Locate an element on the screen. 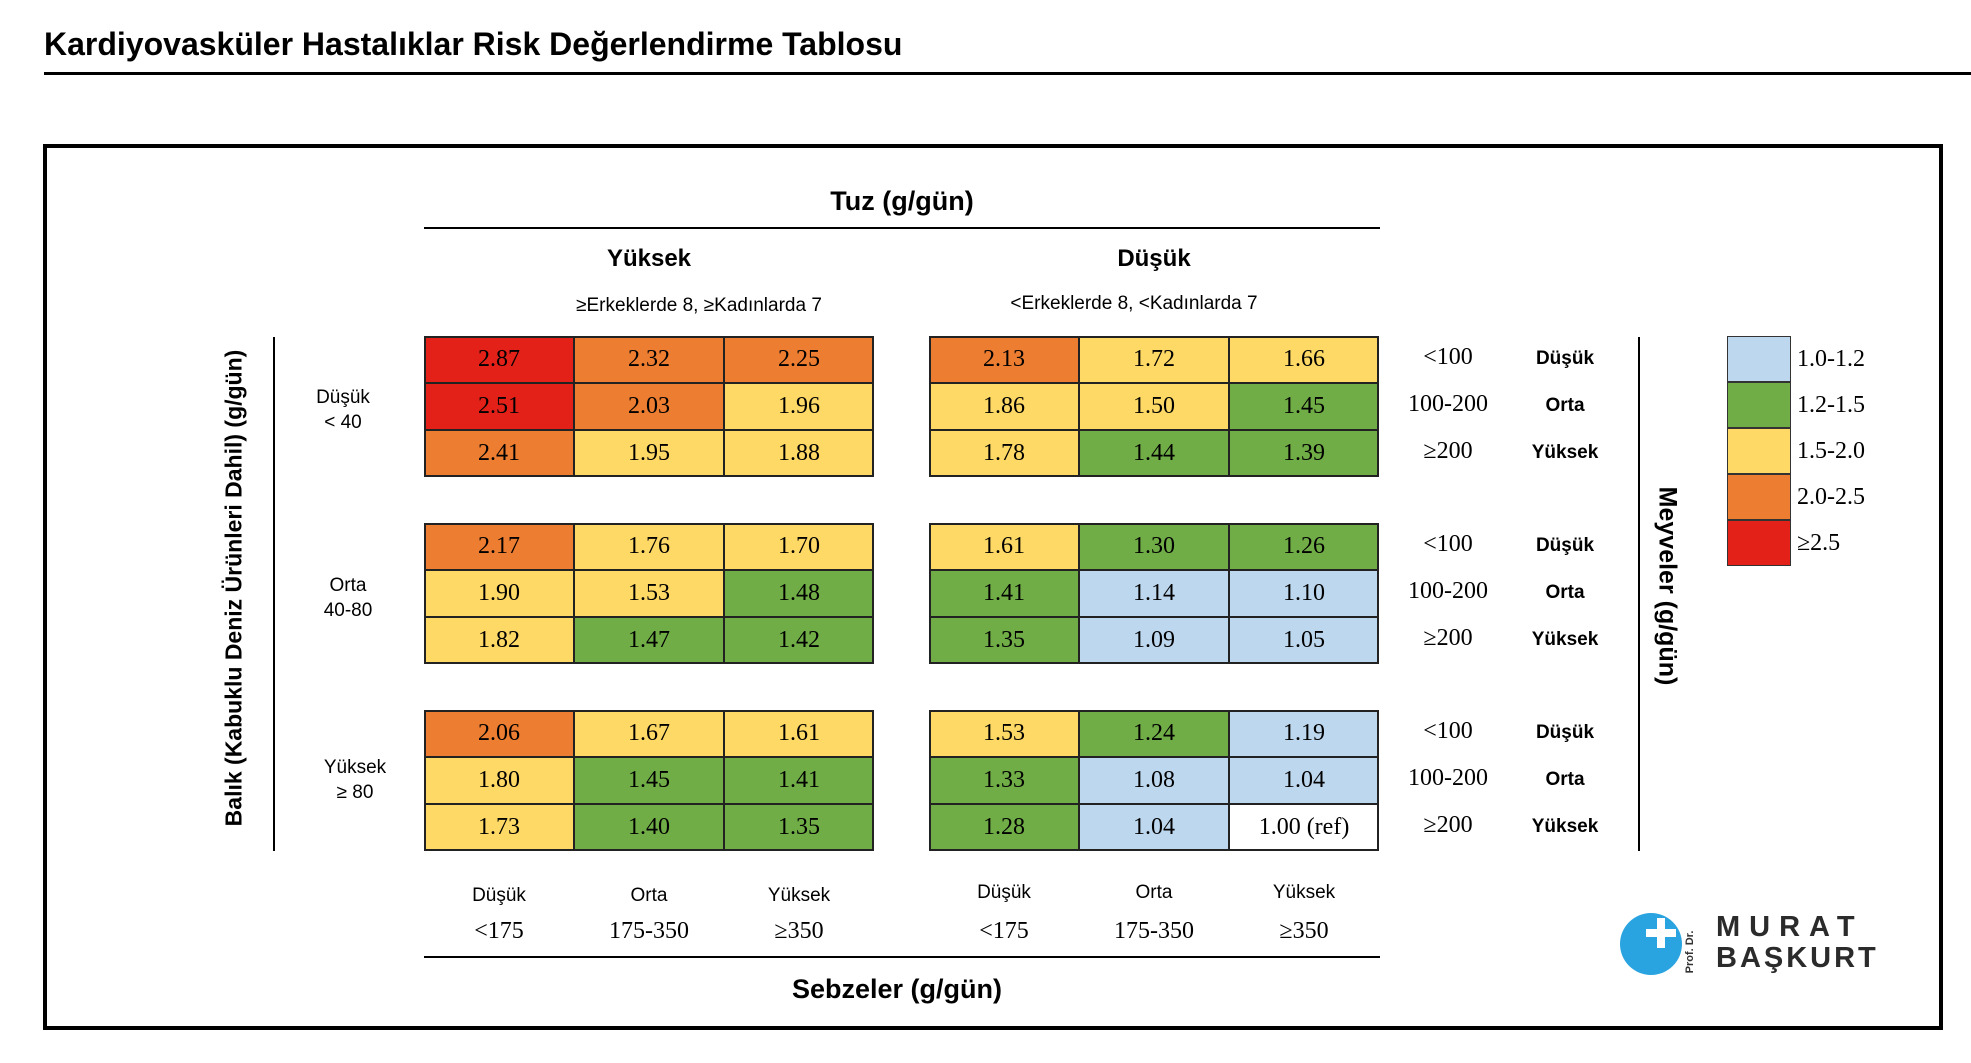  heatmap-cell: 1.10 is located at coordinates (1304, 593).